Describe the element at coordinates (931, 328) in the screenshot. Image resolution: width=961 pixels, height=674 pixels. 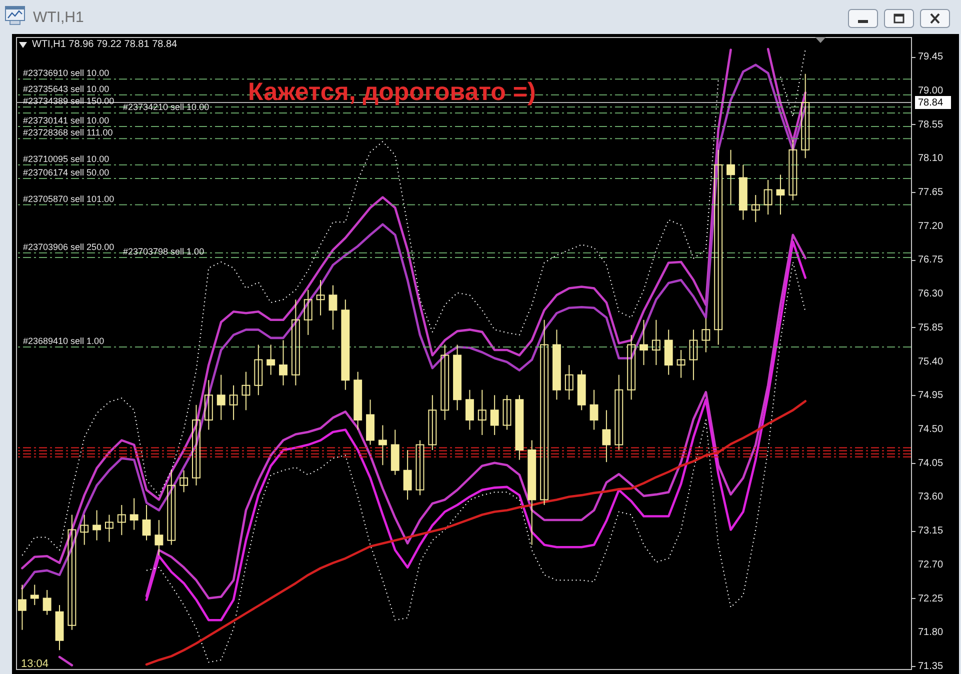
I see `y-tick-label: 75.85` at that location.